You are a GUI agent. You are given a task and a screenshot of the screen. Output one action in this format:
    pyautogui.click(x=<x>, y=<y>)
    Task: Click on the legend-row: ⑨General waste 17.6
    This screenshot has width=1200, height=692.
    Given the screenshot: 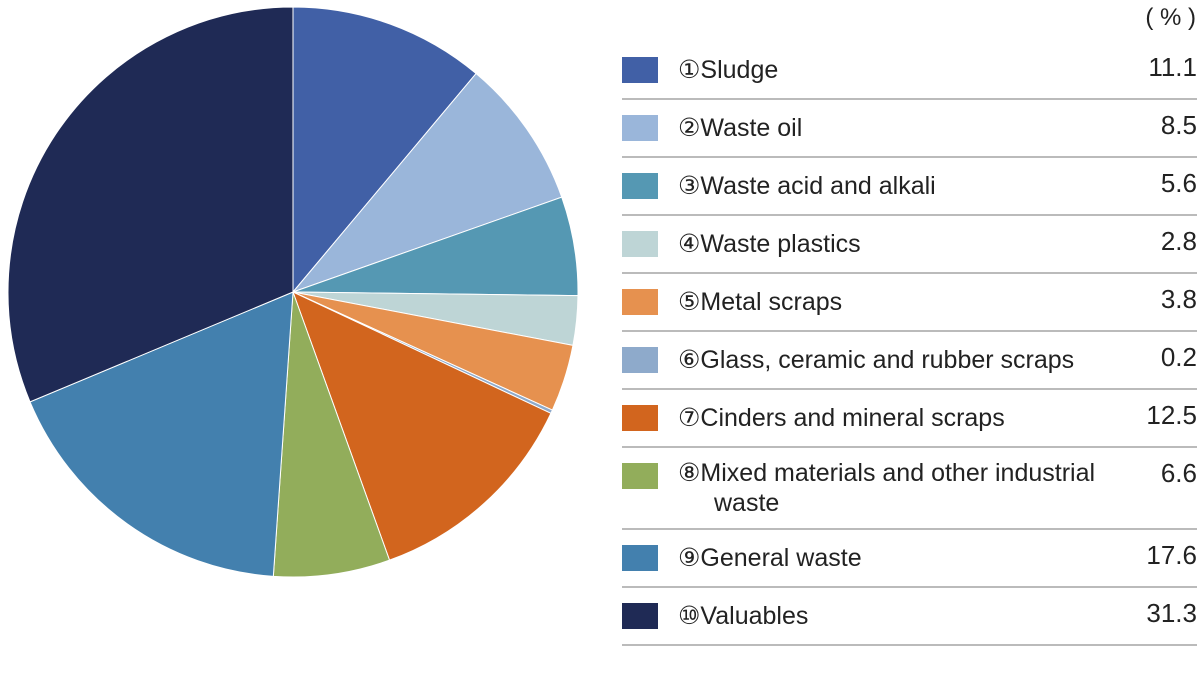 What is the action you would take?
    pyautogui.click(x=909, y=559)
    